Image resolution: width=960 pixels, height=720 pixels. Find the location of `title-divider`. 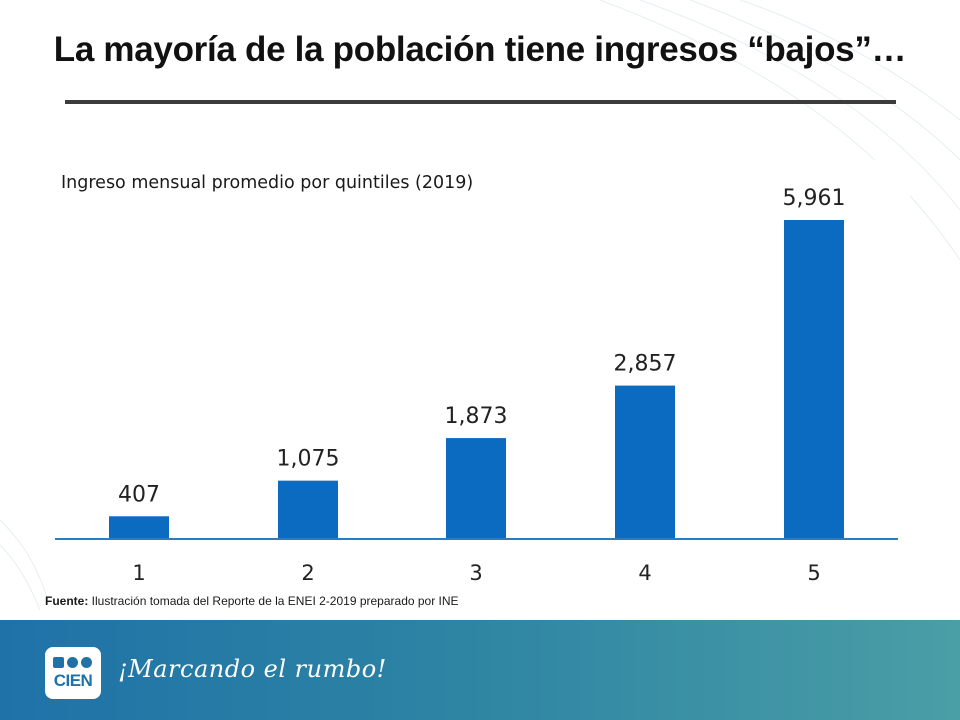

title-divider is located at coordinates (480, 102).